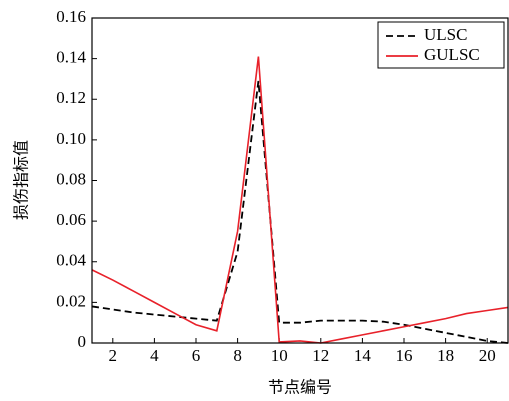 The image size is (509, 401). I want to click on x-tick-label: 20, so click(487, 355).